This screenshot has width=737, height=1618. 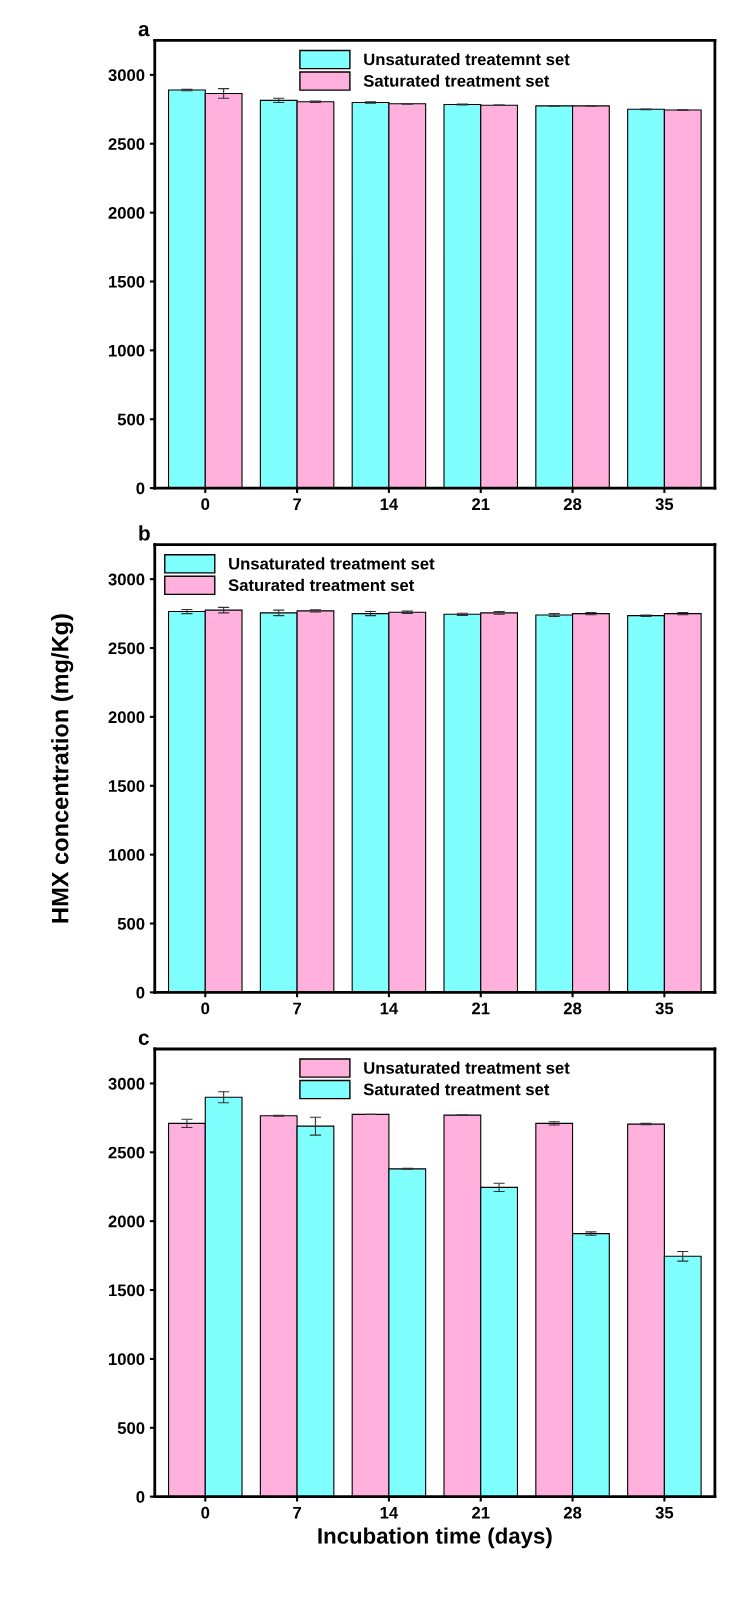 I want to click on chart-title: c, so click(x=143, y=1039).